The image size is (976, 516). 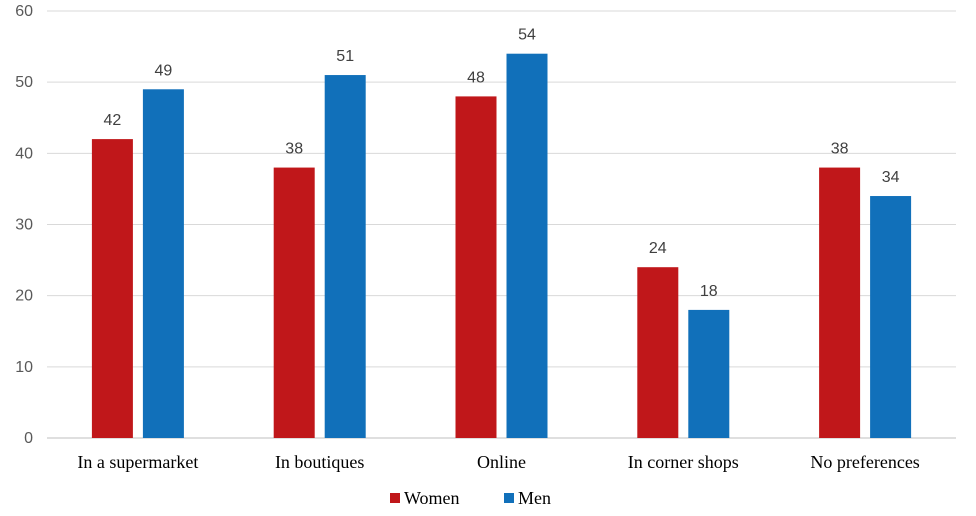 What do you see at coordinates (24, 367) in the screenshot?
I see `y-tick-label: 10` at bounding box center [24, 367].